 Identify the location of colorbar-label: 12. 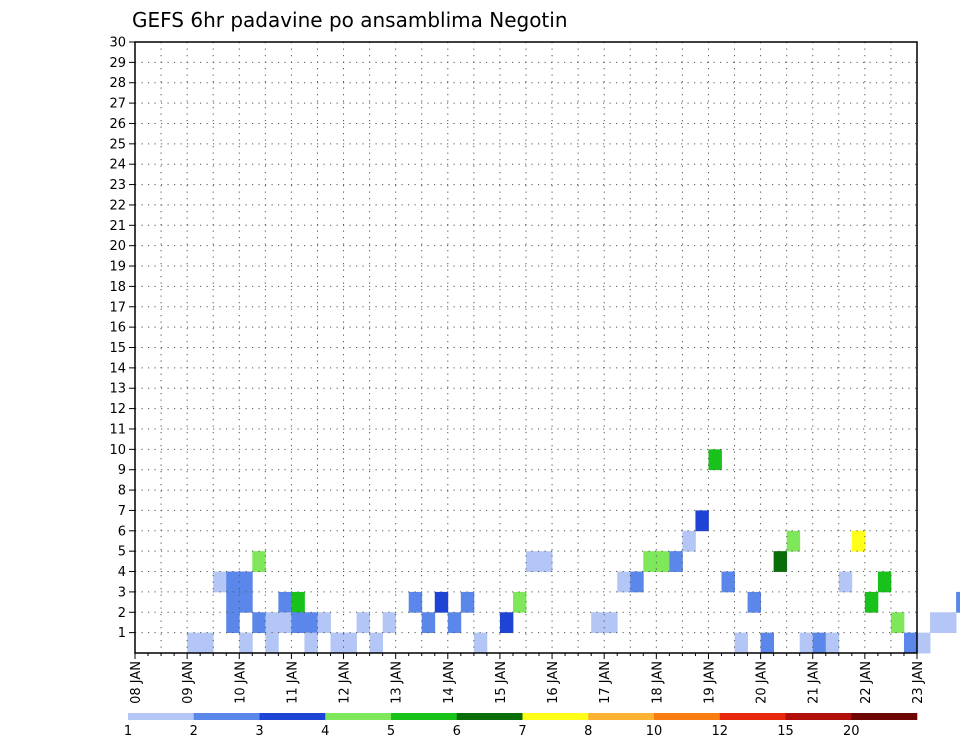
(719, 731).